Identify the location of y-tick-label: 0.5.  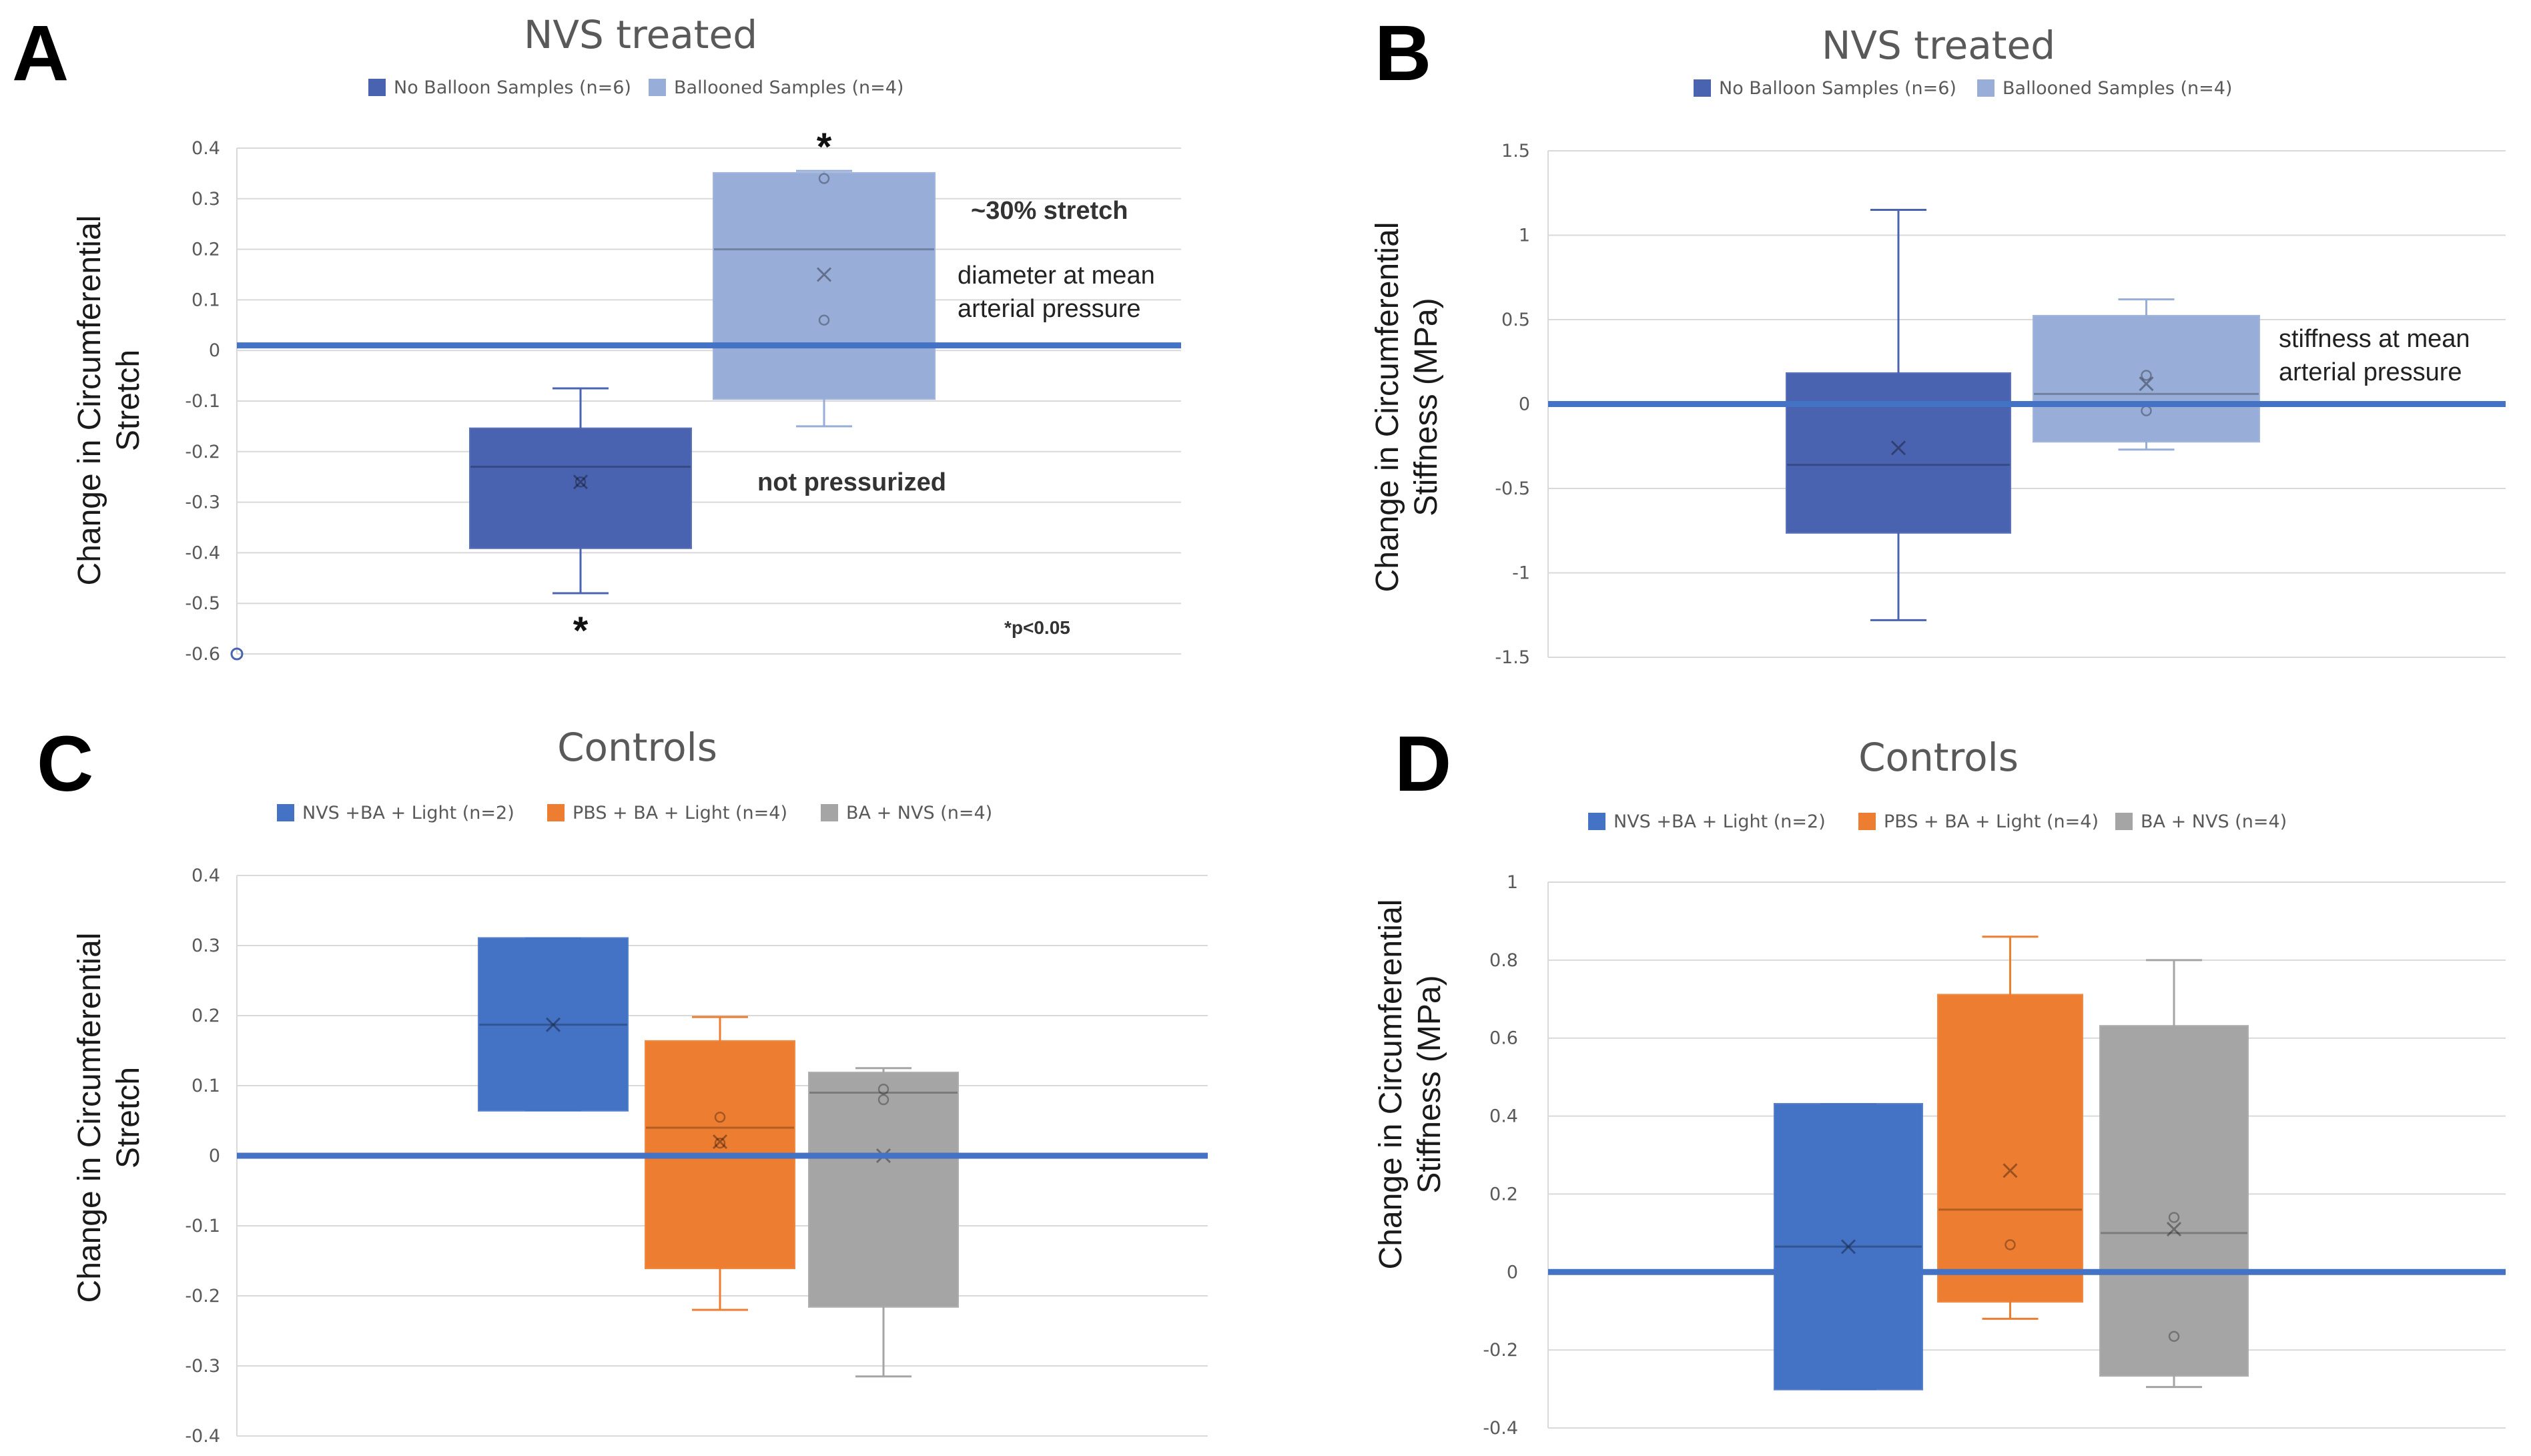
(1516, 320).